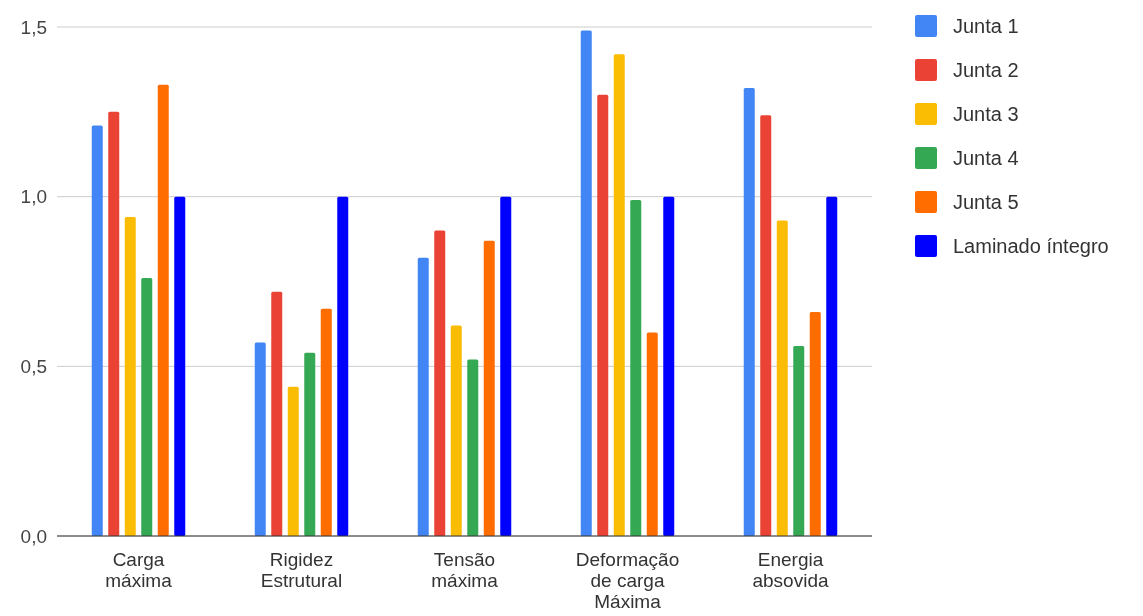 This screenshot has width=1143, height=616. I want to click on legend-label: Junta 4, so click(986, 158).